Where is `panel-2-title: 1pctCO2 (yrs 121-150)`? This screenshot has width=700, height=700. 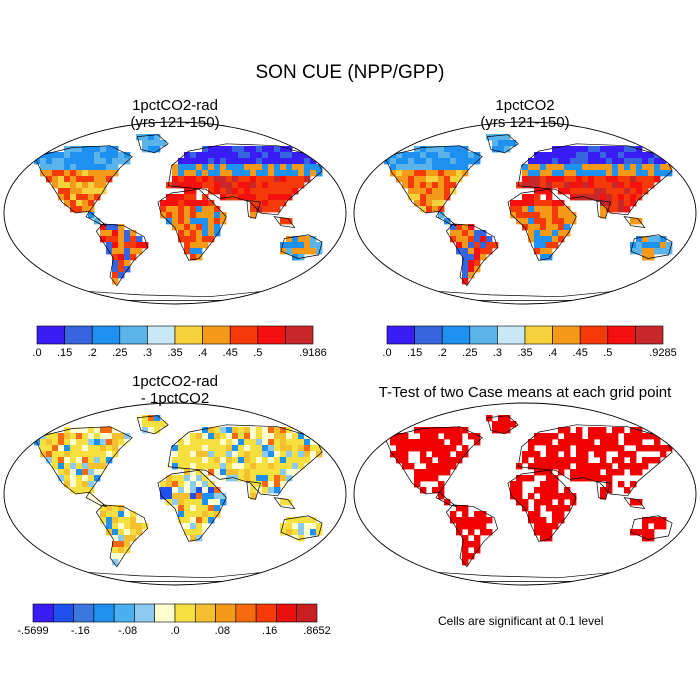 panel-2-title: 1pctCO2 (yrs 121-150) is located at coordinates (525, 114).